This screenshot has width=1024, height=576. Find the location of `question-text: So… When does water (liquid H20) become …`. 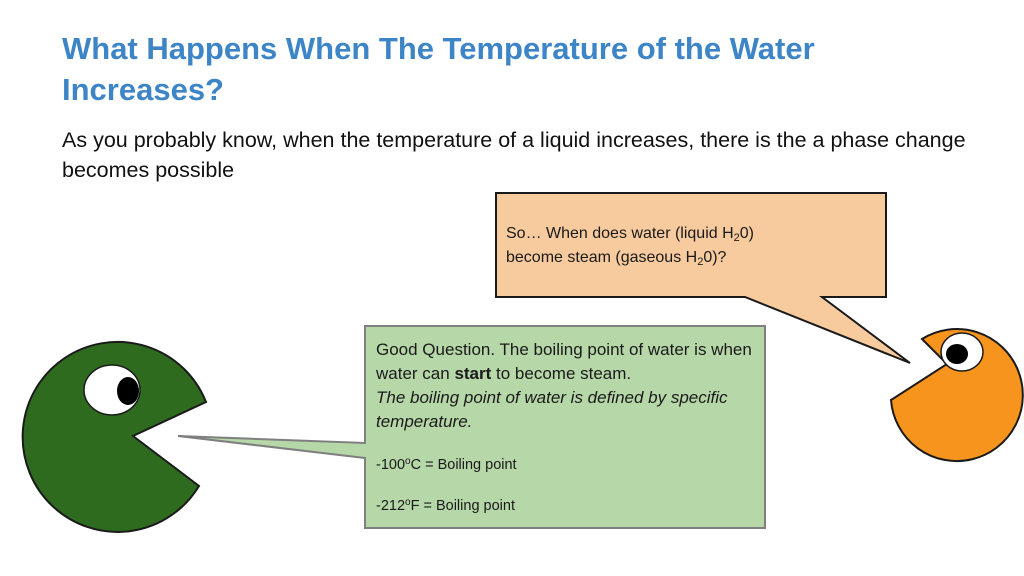

question-text: So… When does water (liquid H20) become … is located at coordinates (676, 246).